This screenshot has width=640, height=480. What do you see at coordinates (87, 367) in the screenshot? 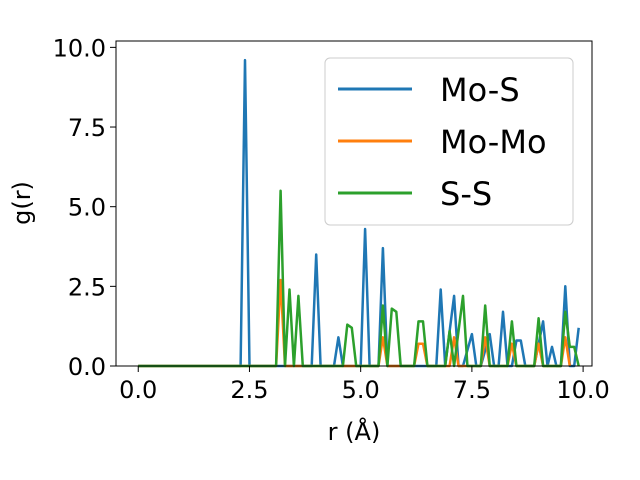
I see `y-tick-label: 0.0` at bounding box center [87, 367].